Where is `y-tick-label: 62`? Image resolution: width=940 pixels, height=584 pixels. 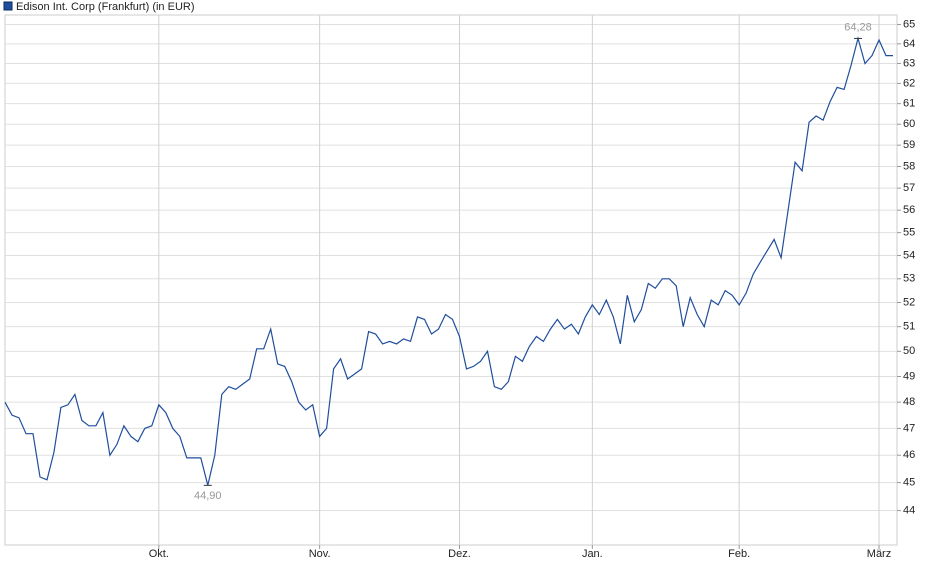
y-tick-label: 62 is located at coordinates (909, 83).